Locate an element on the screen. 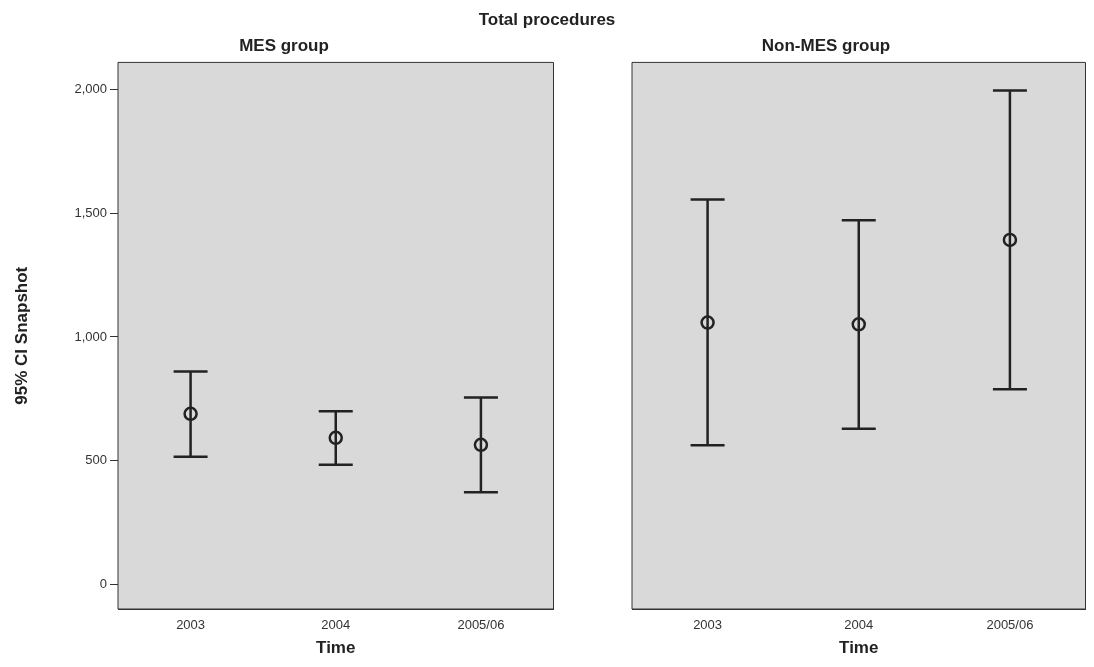 Image resolution: width=1094 pixels, height=667 pixels. chart-title: Non-MES group is located at coordinates (826, 45).